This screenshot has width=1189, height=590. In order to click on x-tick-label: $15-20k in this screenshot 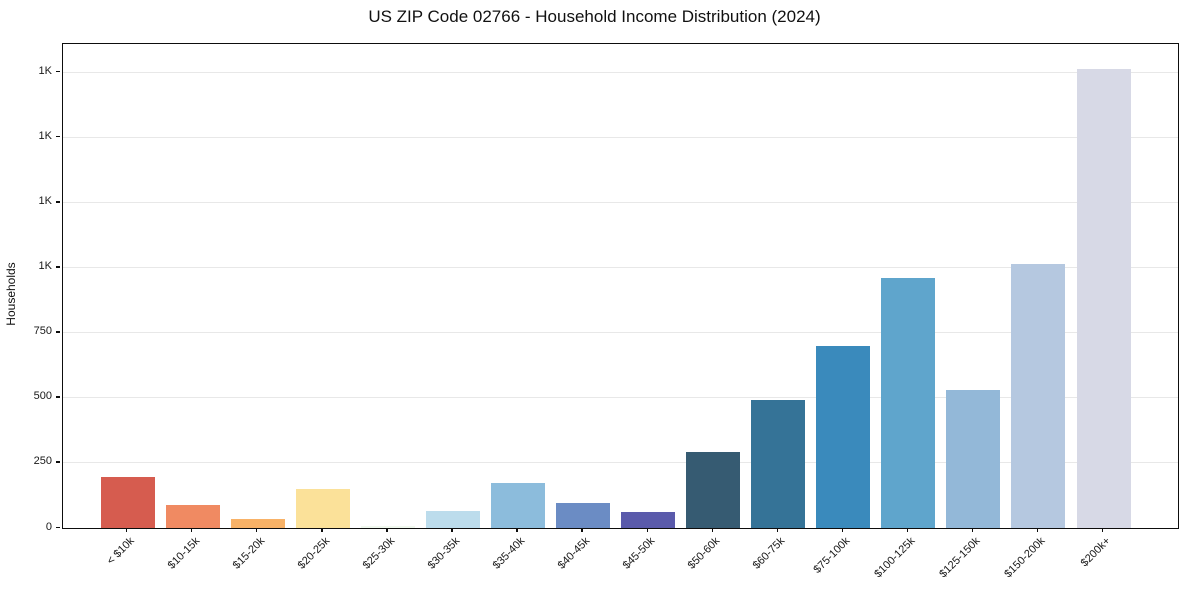, I will do `click(249, 553)`.